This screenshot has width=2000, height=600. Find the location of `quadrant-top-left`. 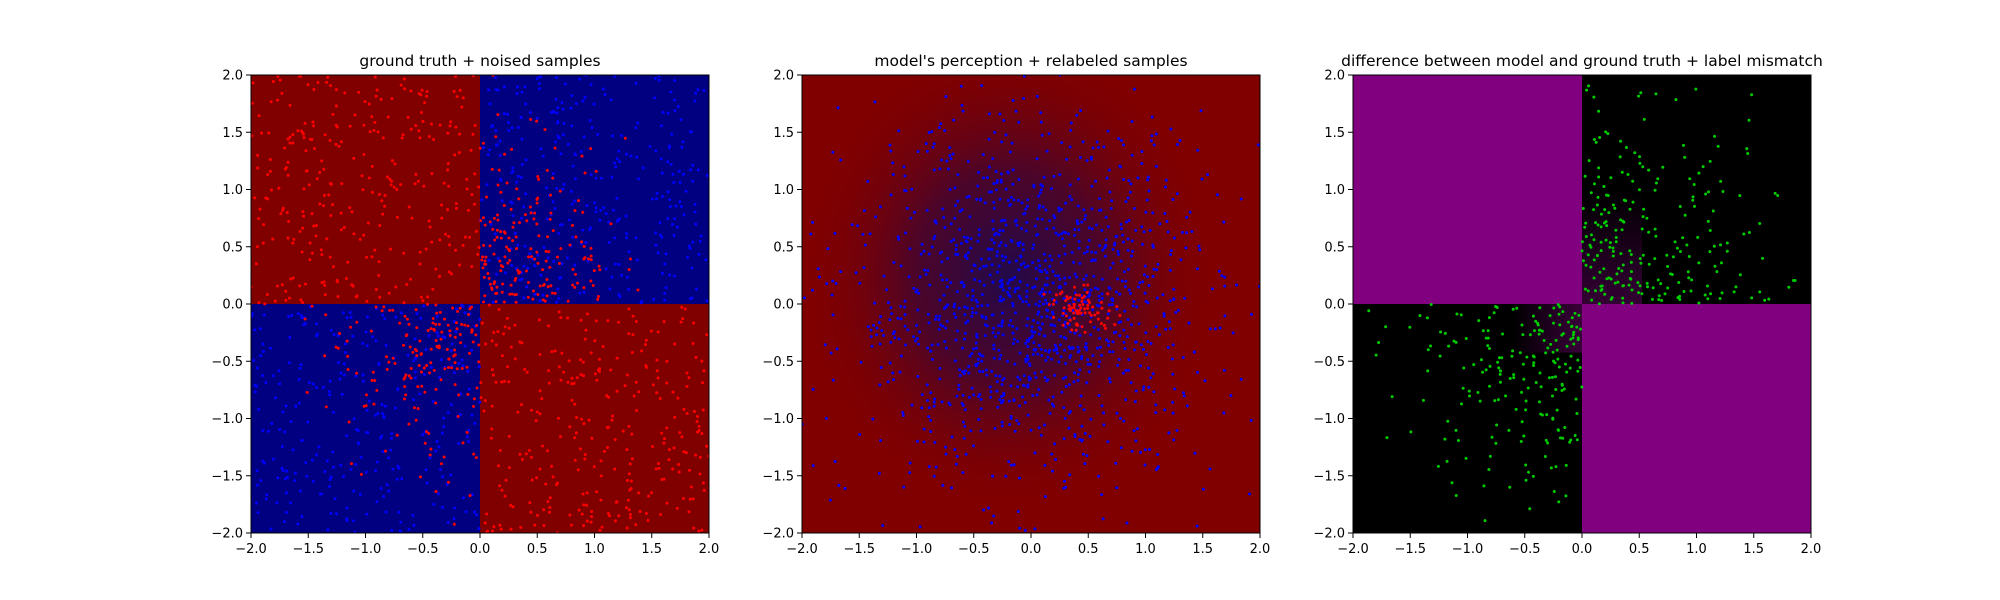

quadrant-top-left is located at coordinates (365, 189).